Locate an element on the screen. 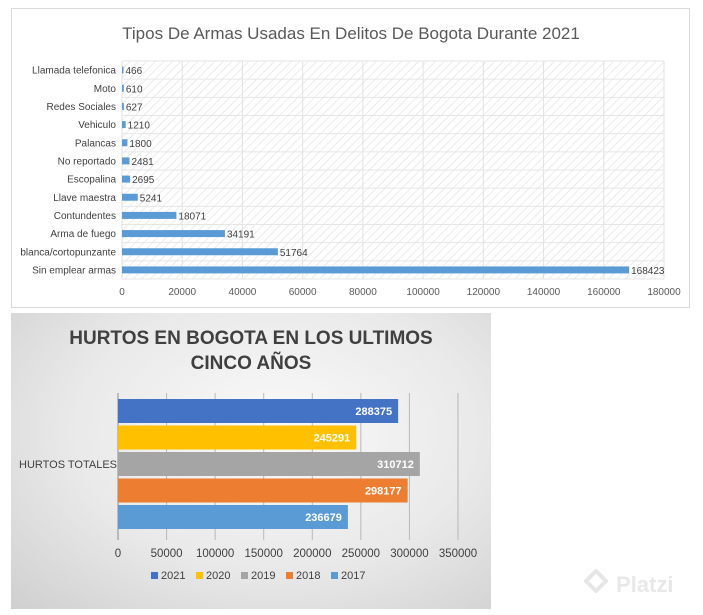  x-tick-label: 60000 is located at coordinates (303, 292).